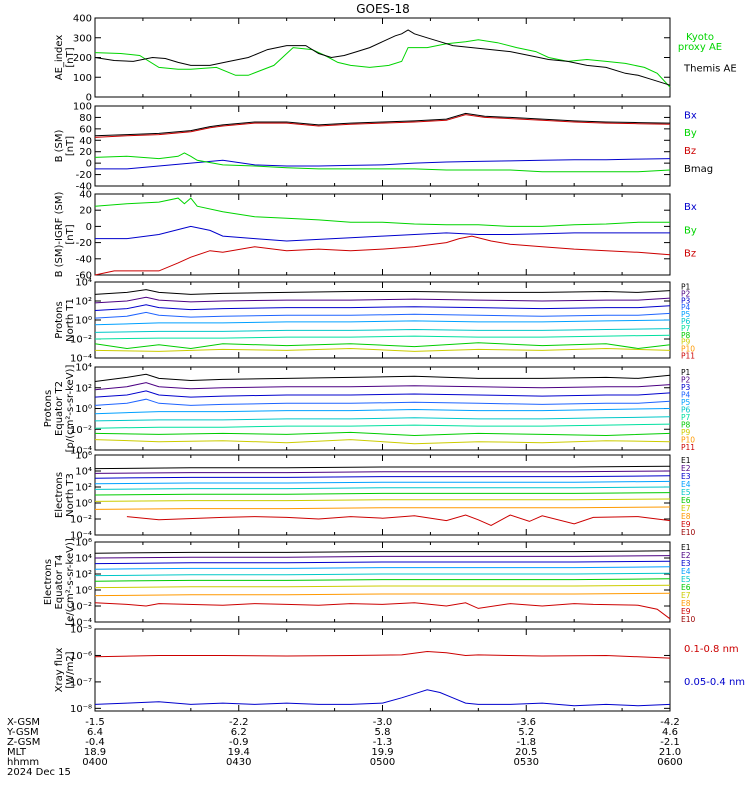 The height and width of the screenshot is (800, 750). What do you see at coordinates (85, 118) in the screenshot?
I see `y-tick-label: 80` at bounding box center [85, 118].